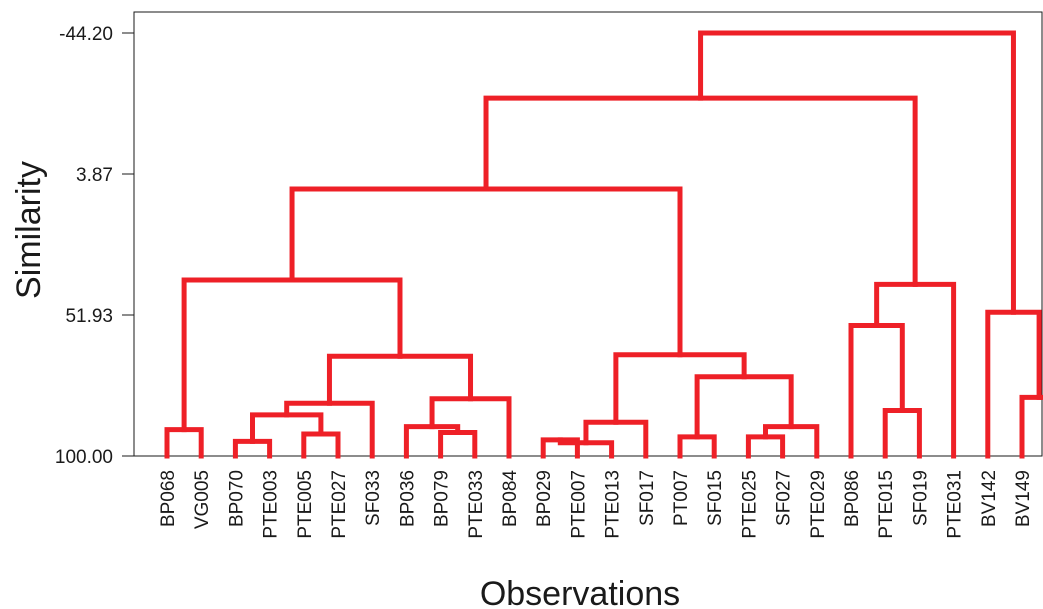 This screenshot has height=609, width=1043. What do you see at coordinates (1023, 498) in the screenshot?
I see `leaf-label-BV149: BV149` at bounding box center [1023, 498].